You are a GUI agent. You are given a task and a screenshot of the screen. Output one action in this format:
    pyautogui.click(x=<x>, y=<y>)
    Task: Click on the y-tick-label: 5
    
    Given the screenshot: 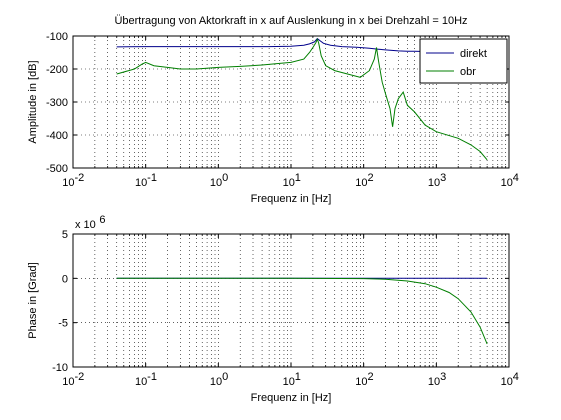 What is the action you would take?
    pyautogui.click(x=65, y=235)
    